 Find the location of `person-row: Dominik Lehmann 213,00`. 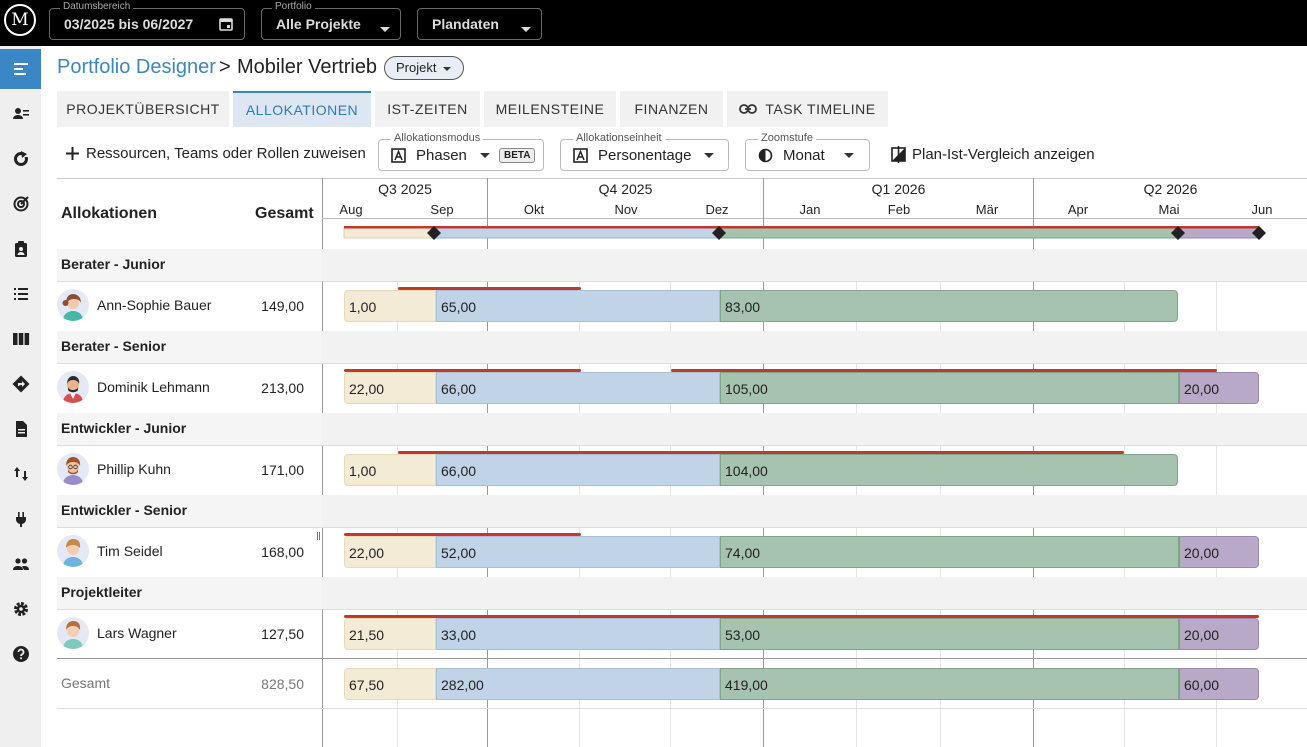

person-row: Dominik Lehmann 213,00 is located at coordinates (189, 388).